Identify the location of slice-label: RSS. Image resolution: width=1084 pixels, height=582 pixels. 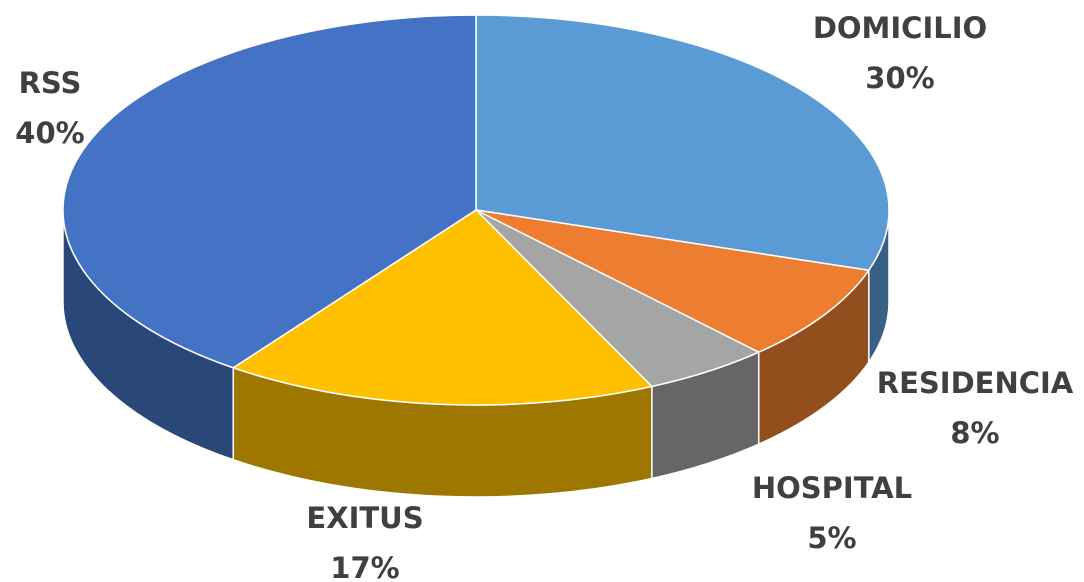
(50, 83).